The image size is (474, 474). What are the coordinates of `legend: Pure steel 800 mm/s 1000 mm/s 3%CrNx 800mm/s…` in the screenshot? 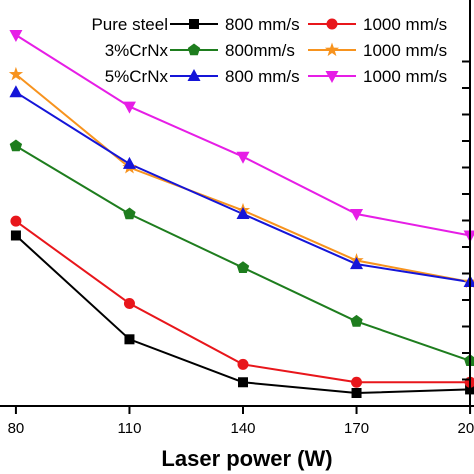 It's located at (269, 50).